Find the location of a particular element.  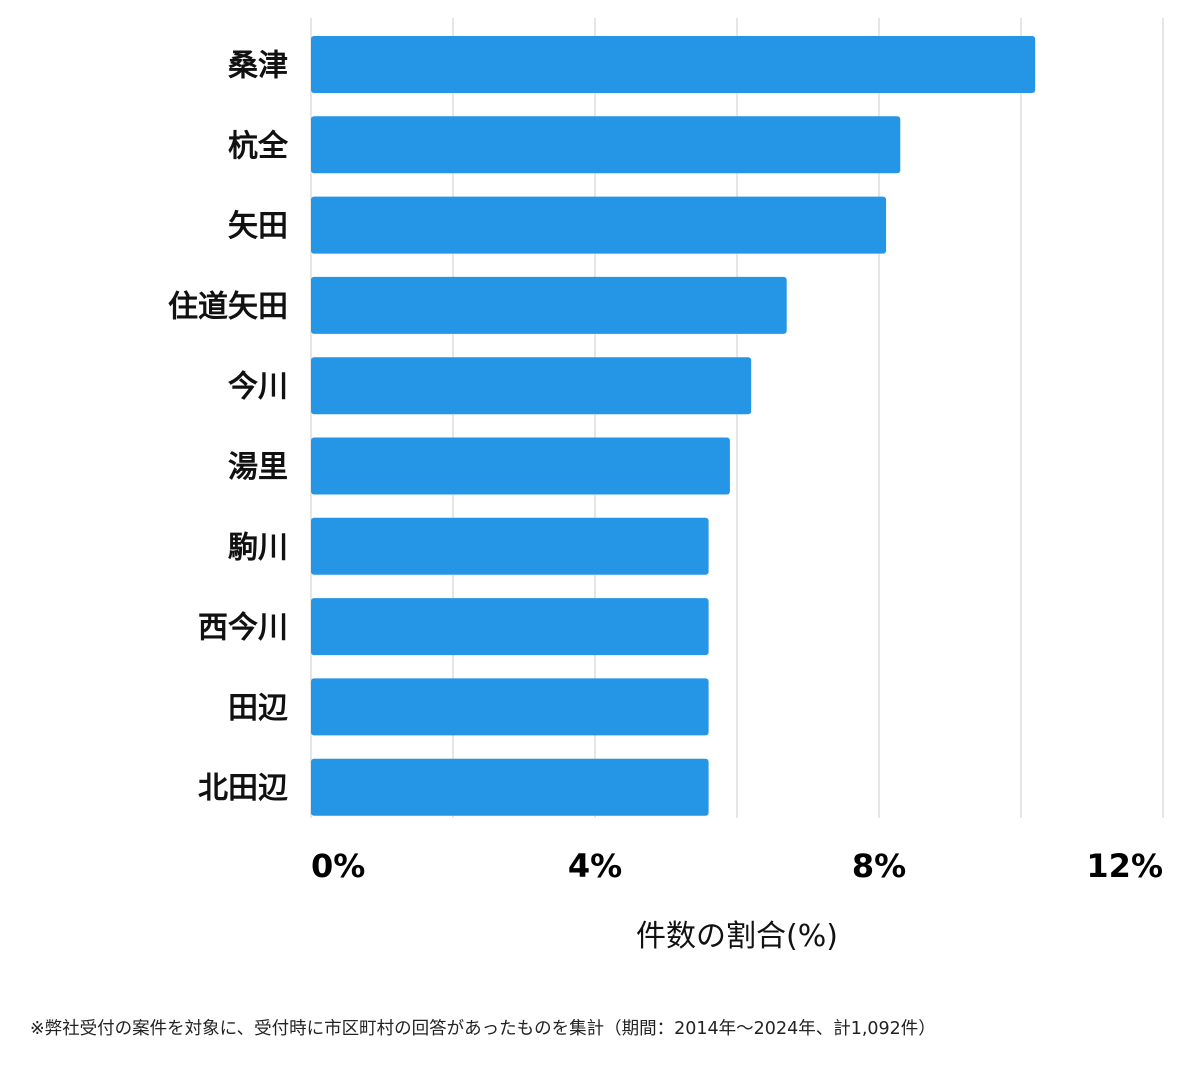

category-label: 湯里 is located at coordinates (258, 467).